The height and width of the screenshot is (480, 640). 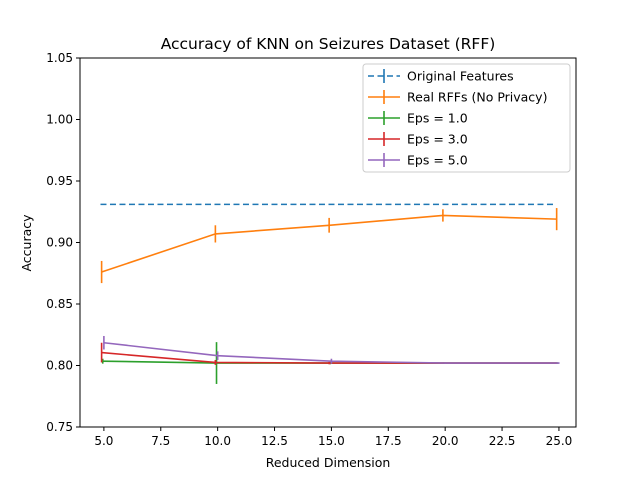 What do you see at coordinates (437, 118) in the screenshot?
I see `legend-label: Eps = 1.0` at bounding box center [437, 118].